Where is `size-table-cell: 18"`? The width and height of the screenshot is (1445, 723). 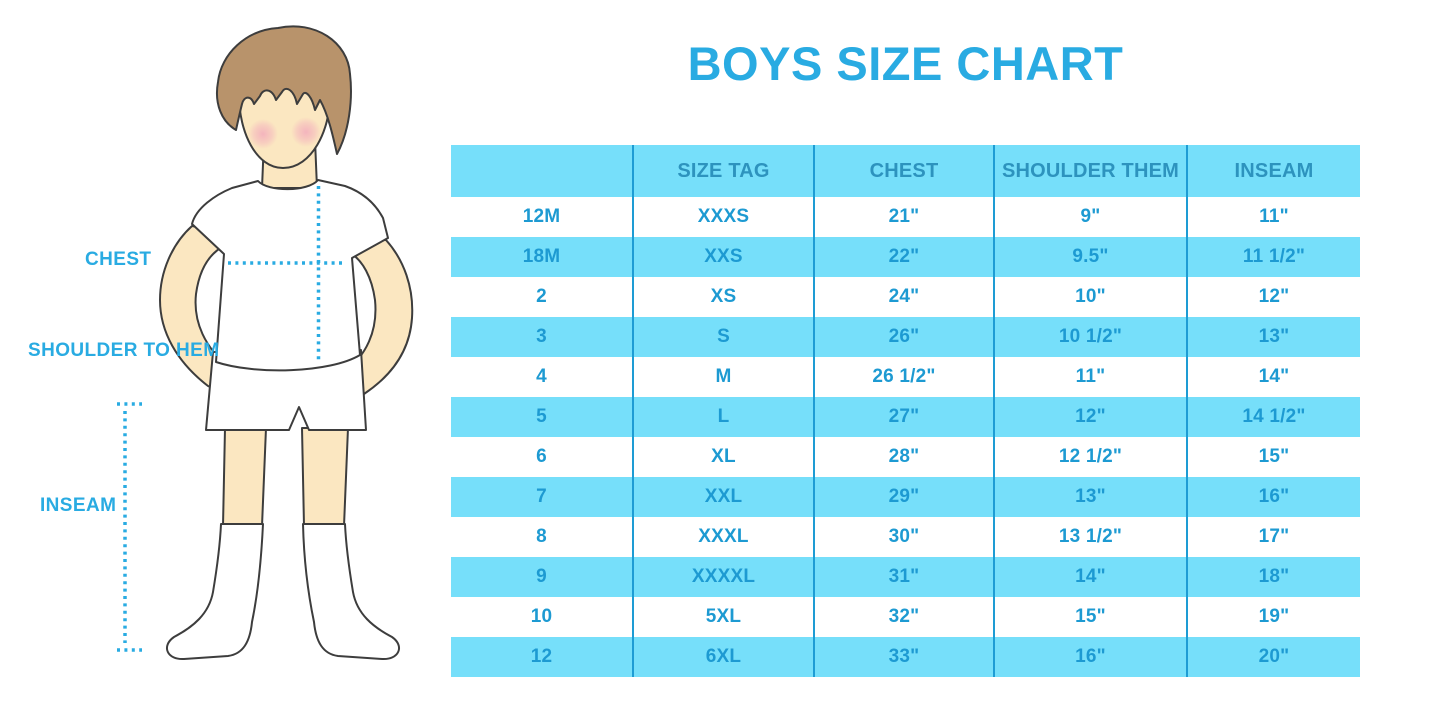 size-table-cell: 18" is located at coordinates (1273, 577).